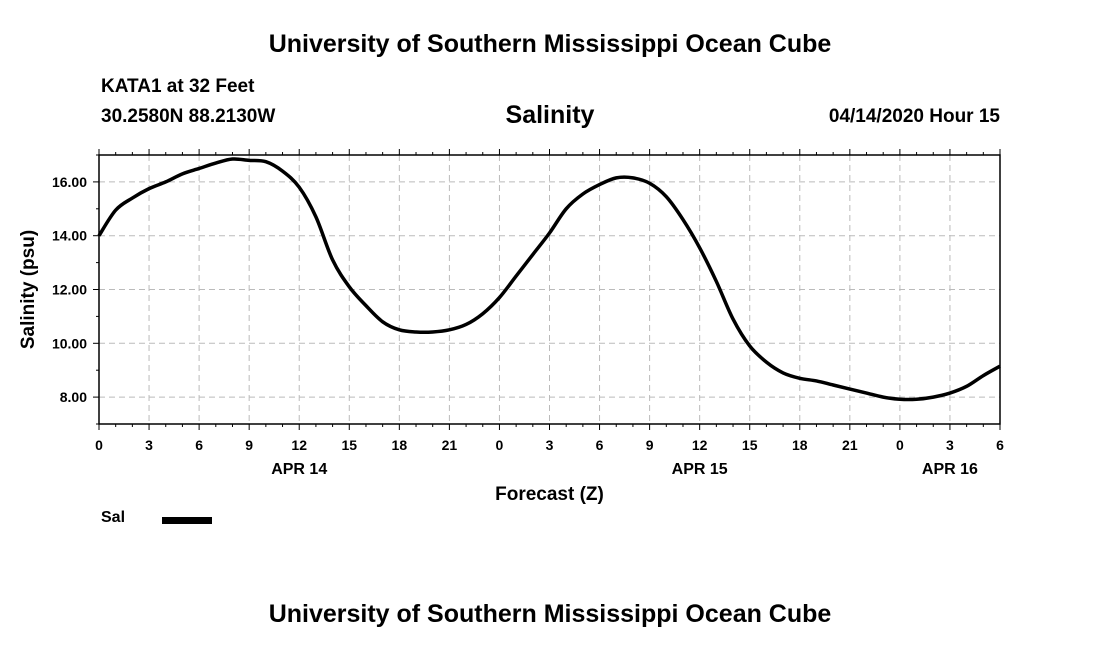  I want to click on coordinates-label: 30.2580N 88.2130W, so click(188, 116).